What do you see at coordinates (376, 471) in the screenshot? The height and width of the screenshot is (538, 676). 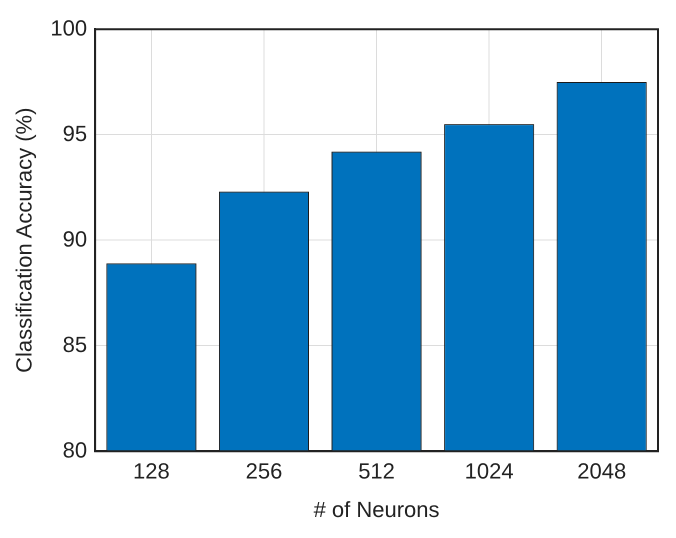 I see `x-tick-label: 512` at bounding box center [376, 471].